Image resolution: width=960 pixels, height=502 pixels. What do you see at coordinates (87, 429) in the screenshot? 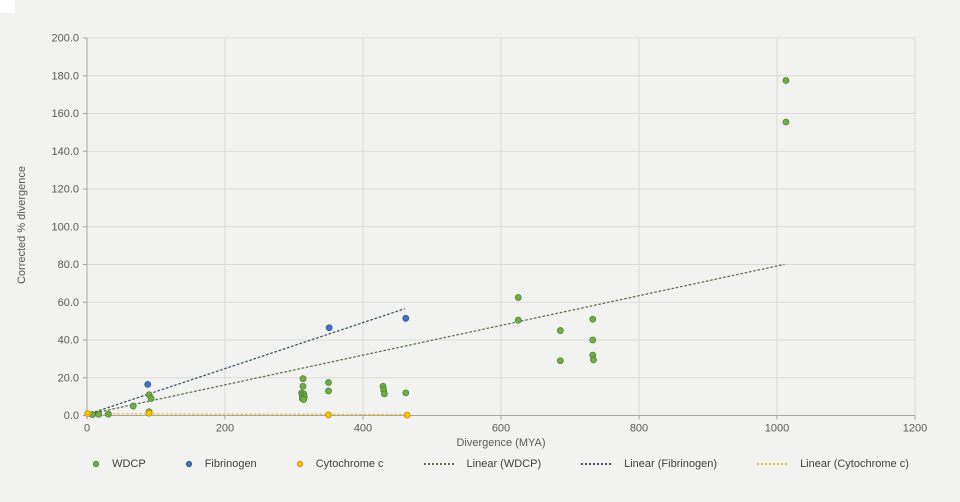
I see `x-tick-label: 0` at bounding box center [87, 429].